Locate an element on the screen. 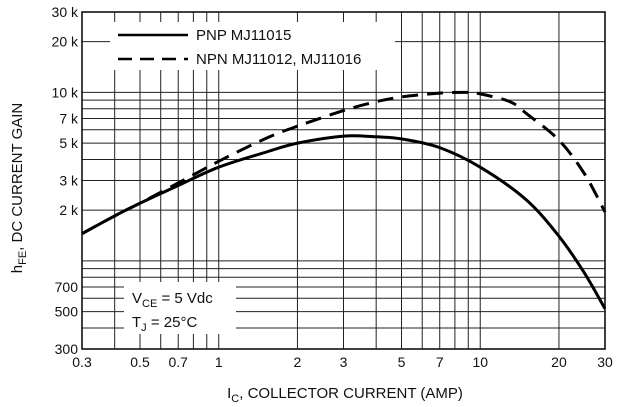  legend-box is located at coordinates (252, 46).